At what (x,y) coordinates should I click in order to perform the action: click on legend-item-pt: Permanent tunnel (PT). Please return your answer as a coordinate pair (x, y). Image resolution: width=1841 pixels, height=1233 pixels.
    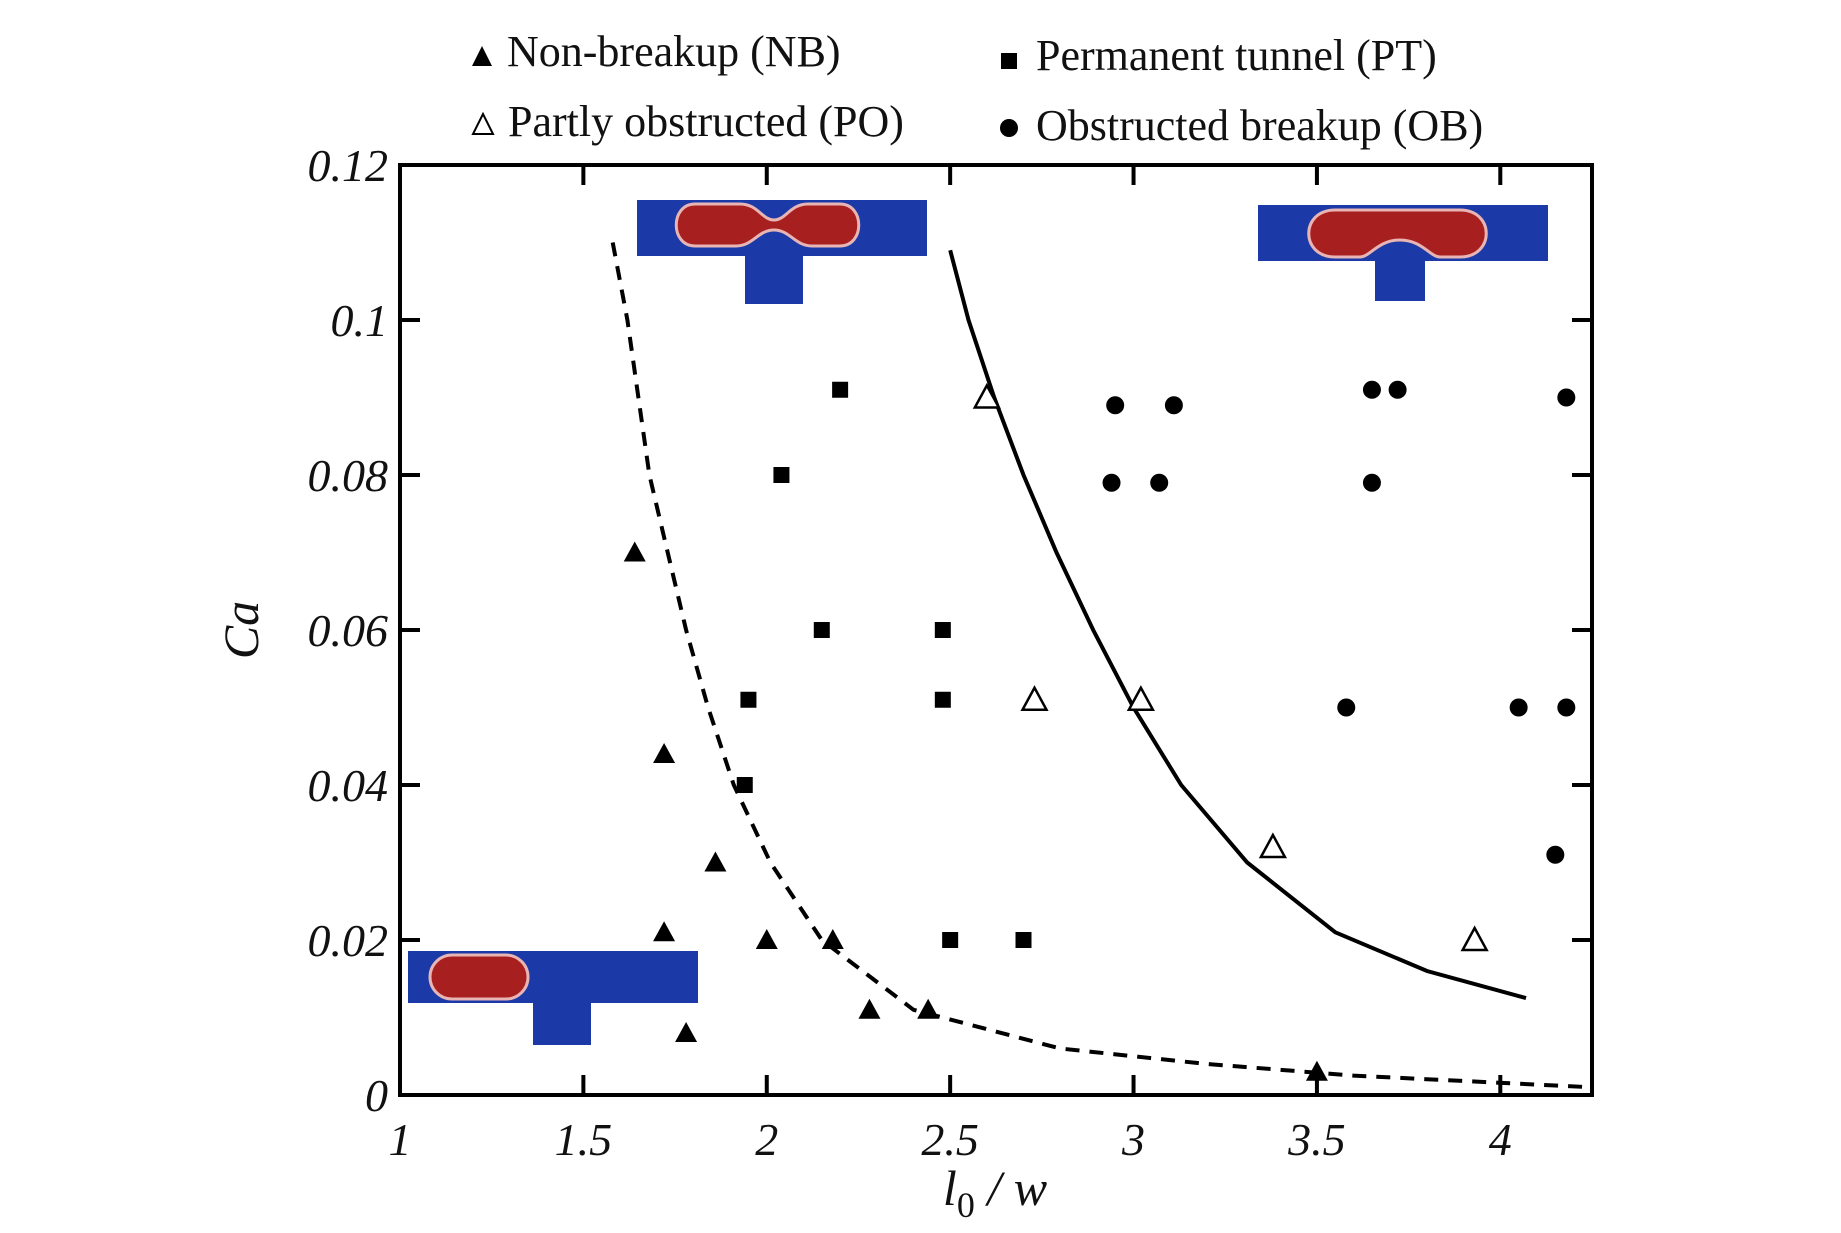
    Looking at the image, I should click on (1219, 55).